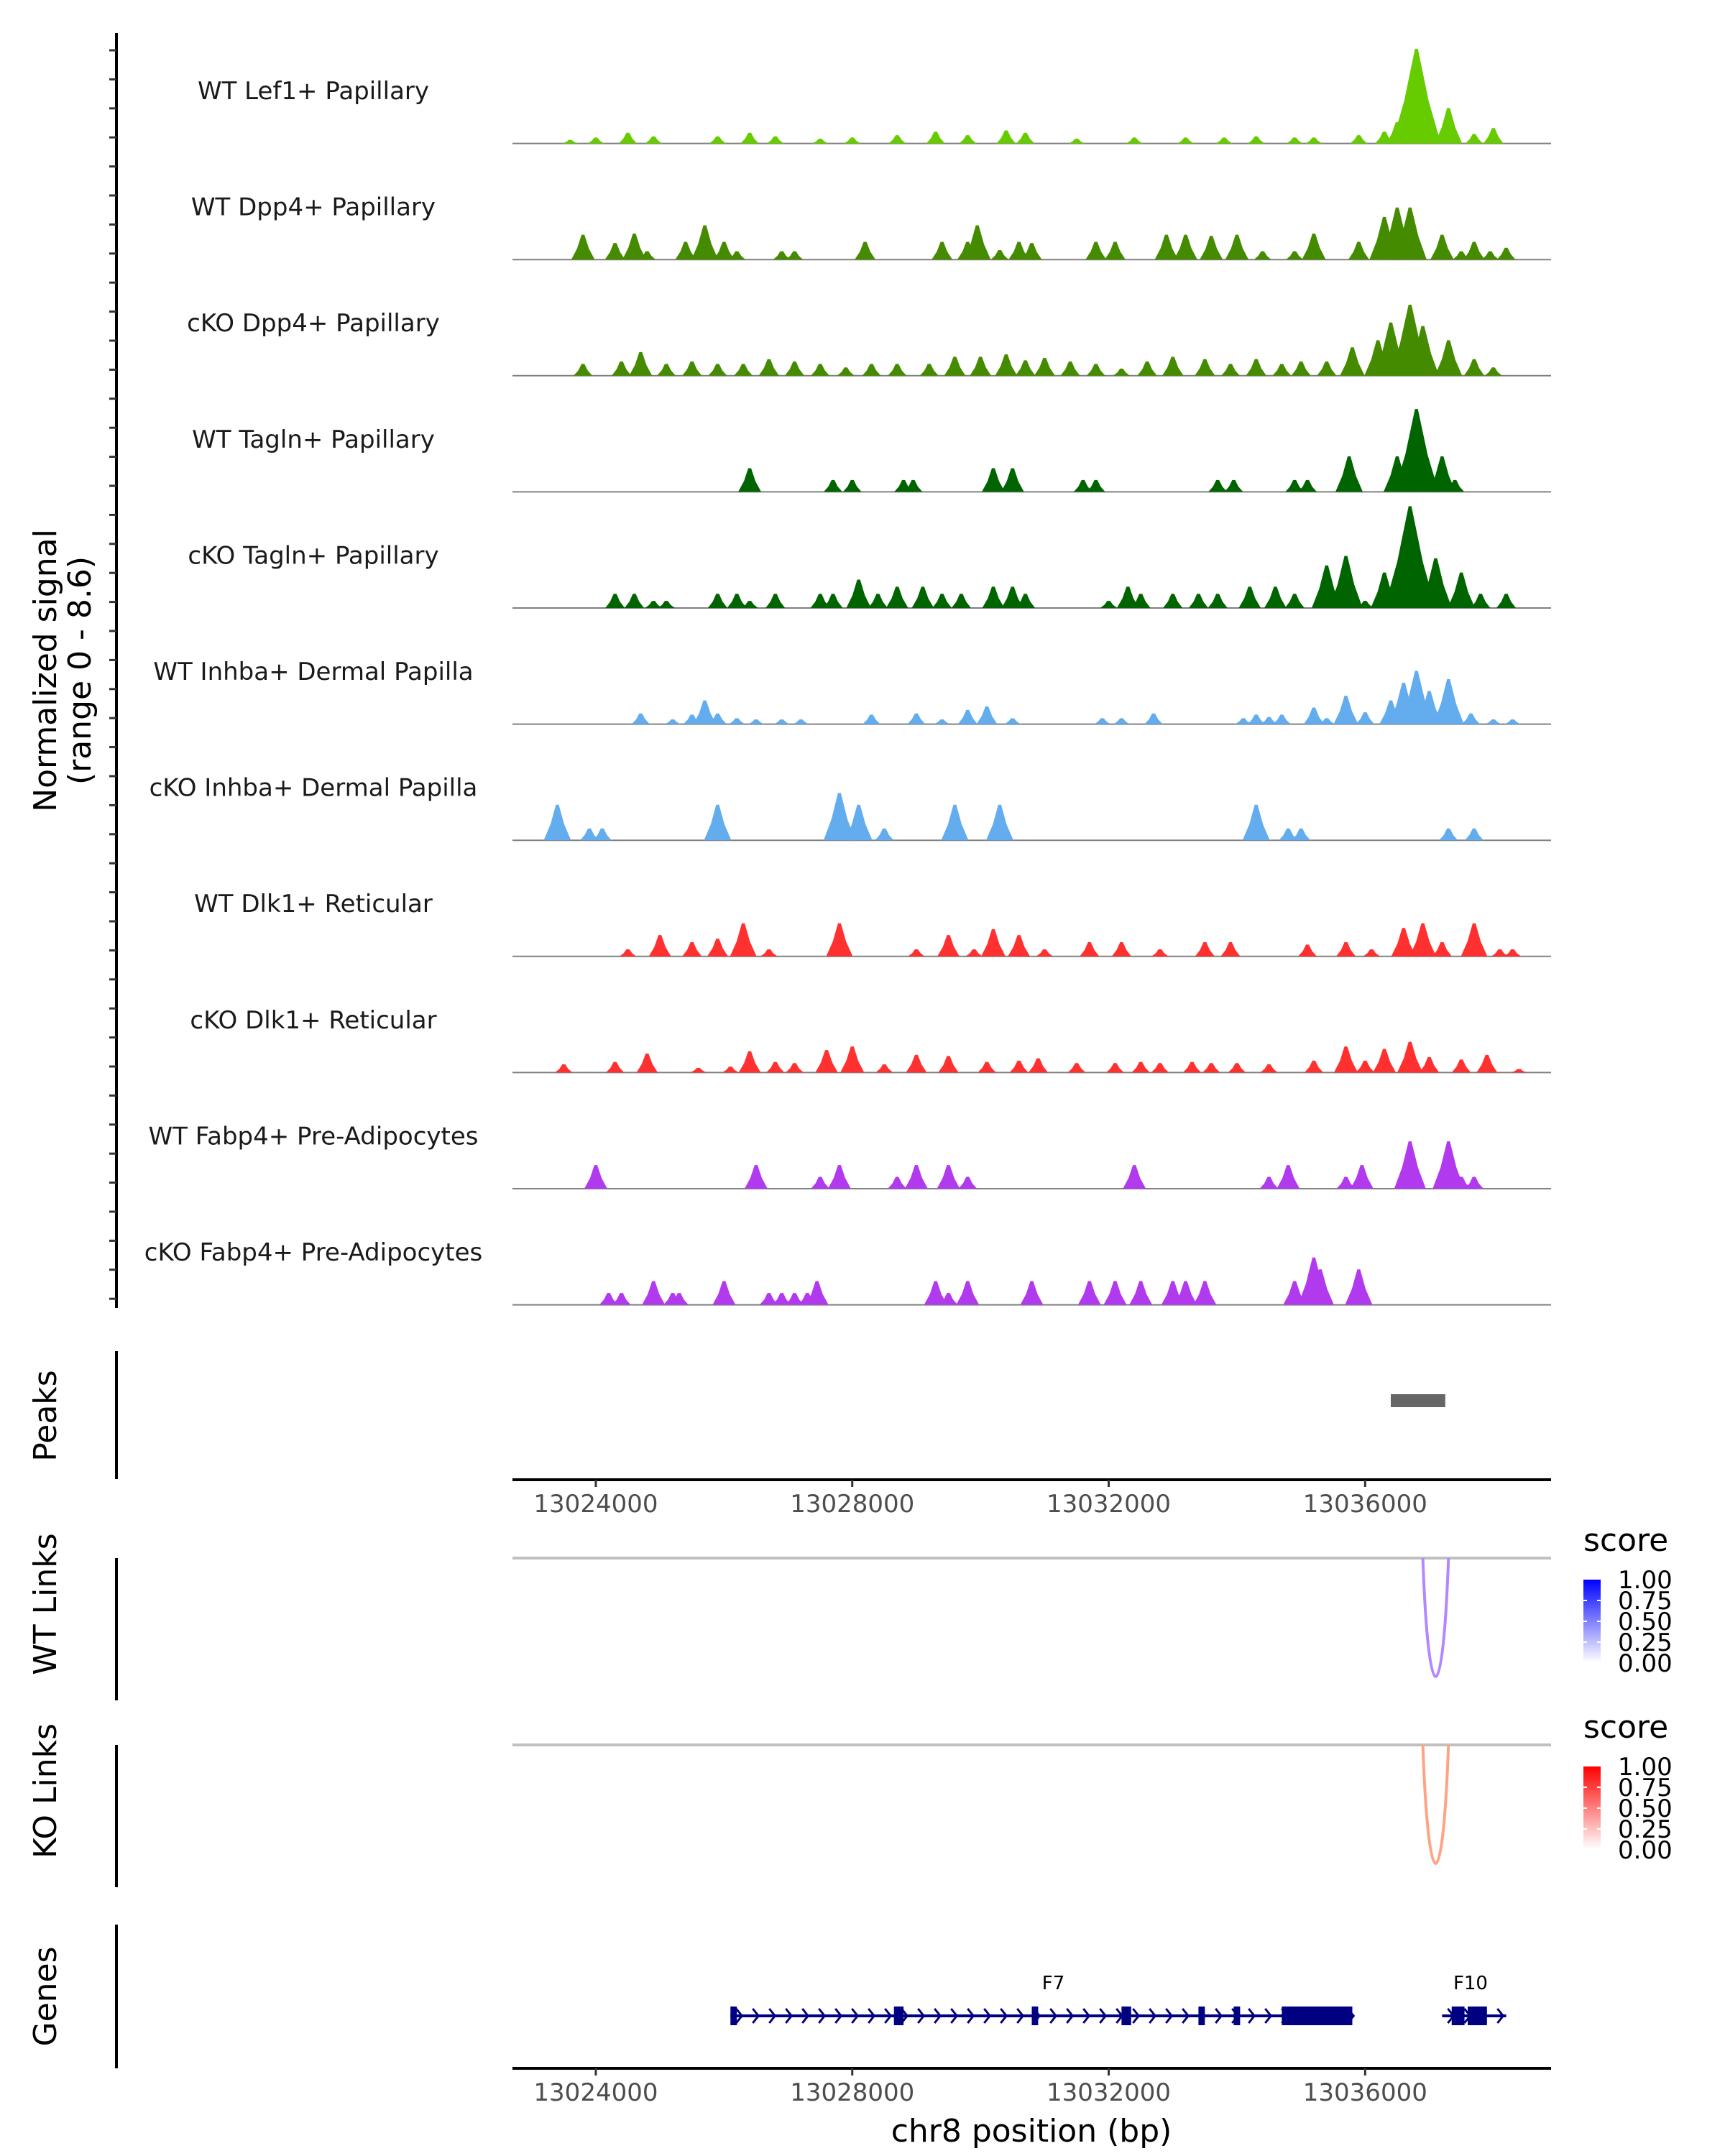 The height and width of the screenshot is (2156, 1725). I want to click on coverage-track: WT Dlk1+ Reticular, so click(872, 924).